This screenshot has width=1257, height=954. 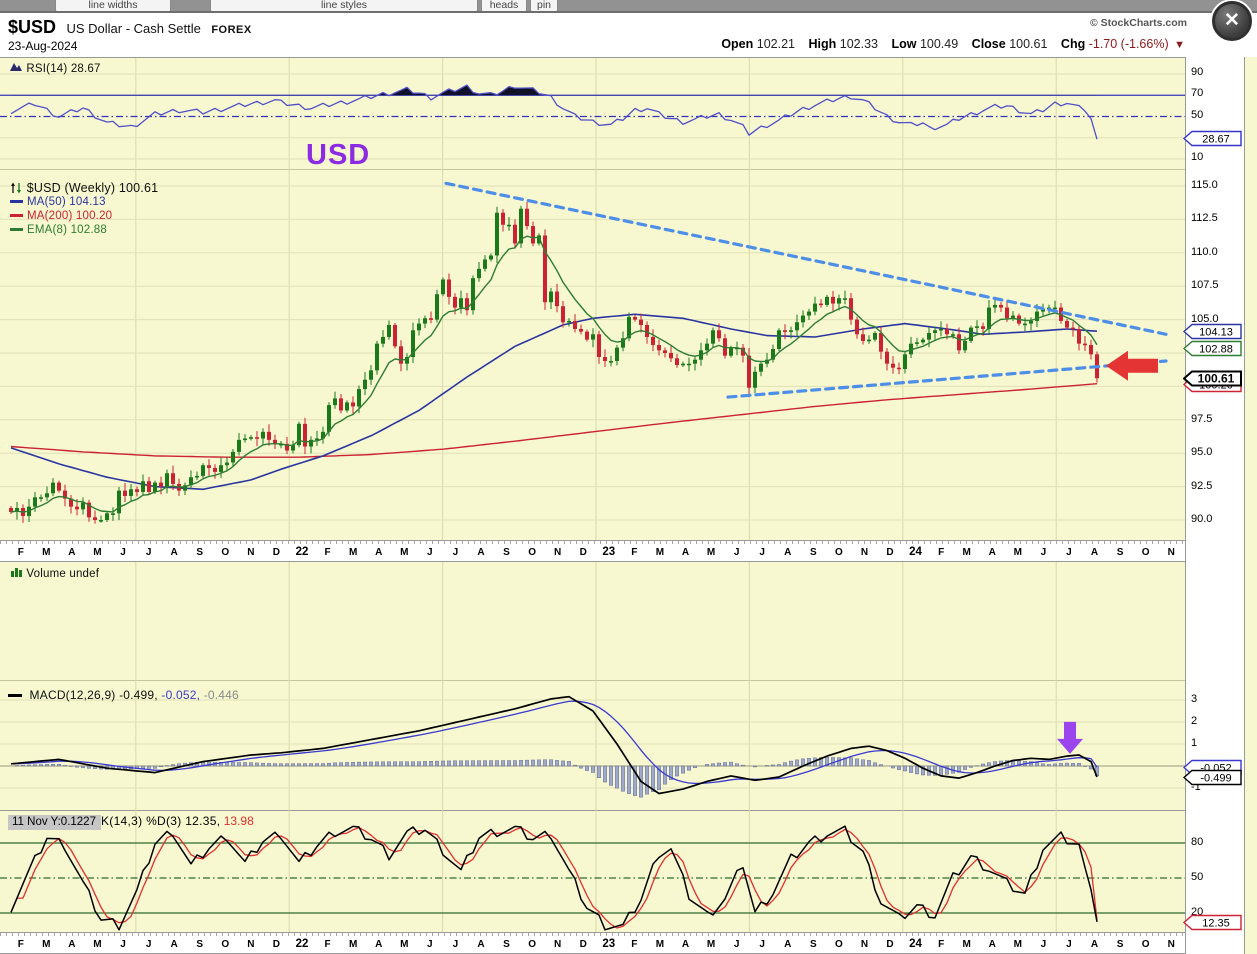 What do you see at coordinates (1205, 285) in the screenshot?
I see `axis-tick-label: 107.5` at bounding box center [1205, 285].